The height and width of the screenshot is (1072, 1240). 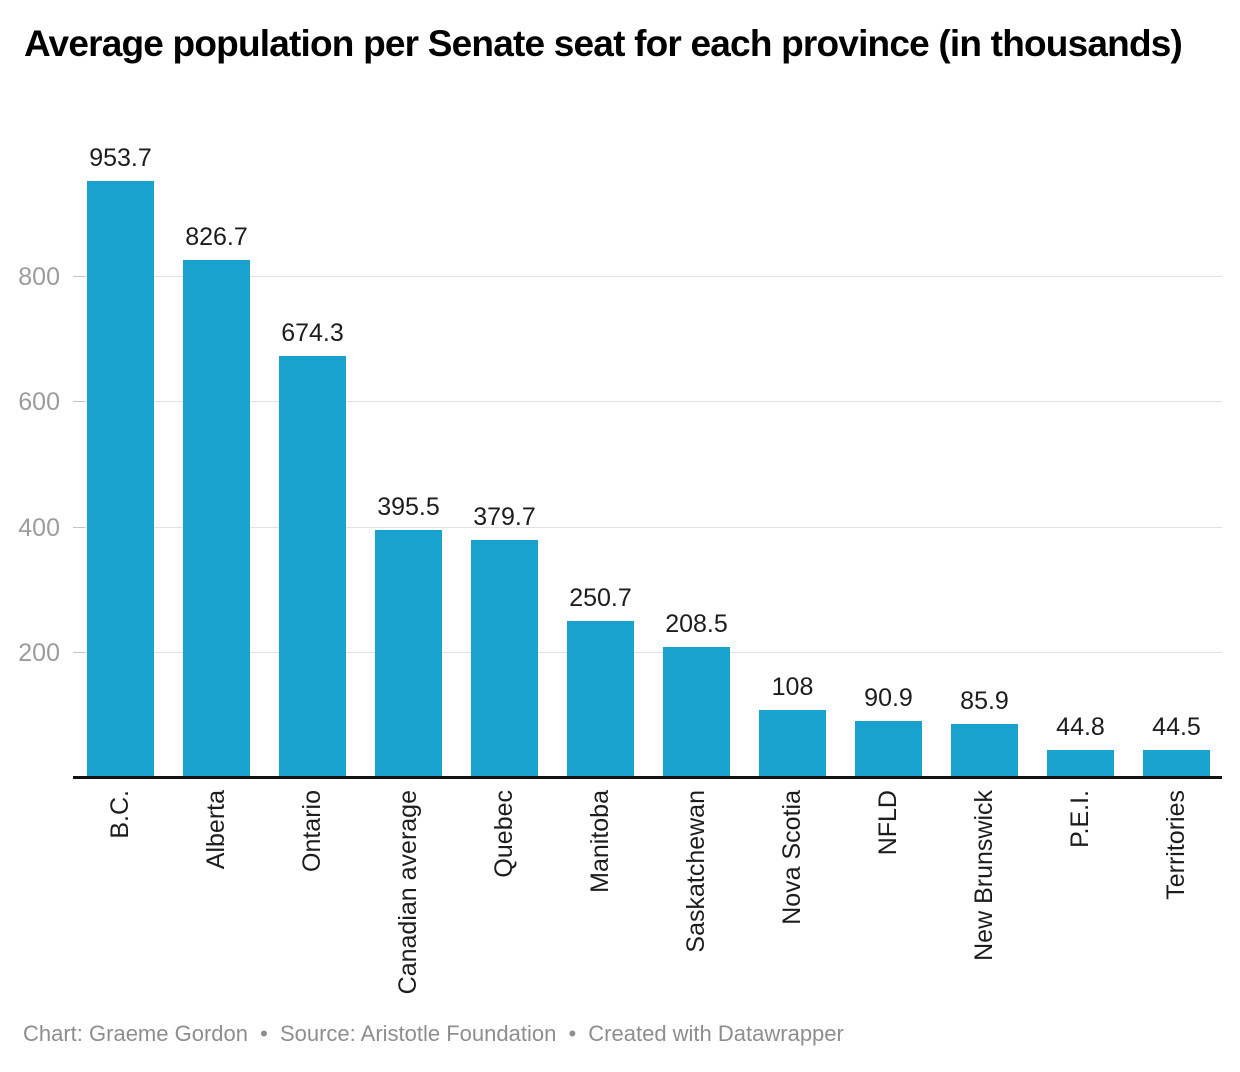 I want to click on category-label: Manitoba, so click(x=600, y=841).